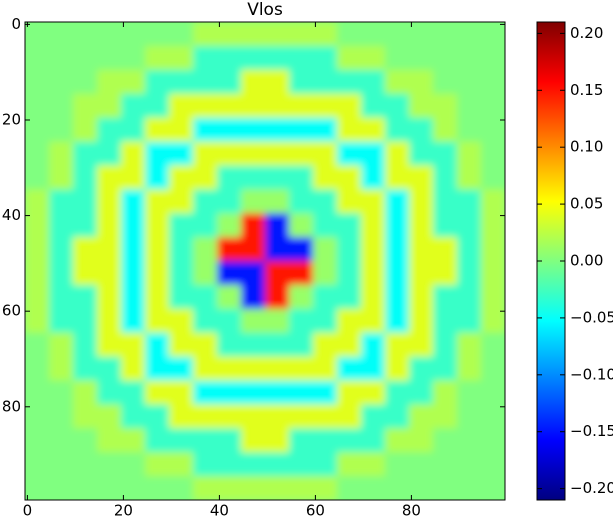 The height and width of the screenshot is (519, 613). Describe the element at coordinates (315, 510) in the screenshot. I see `x-tick-label: 60` at that location.